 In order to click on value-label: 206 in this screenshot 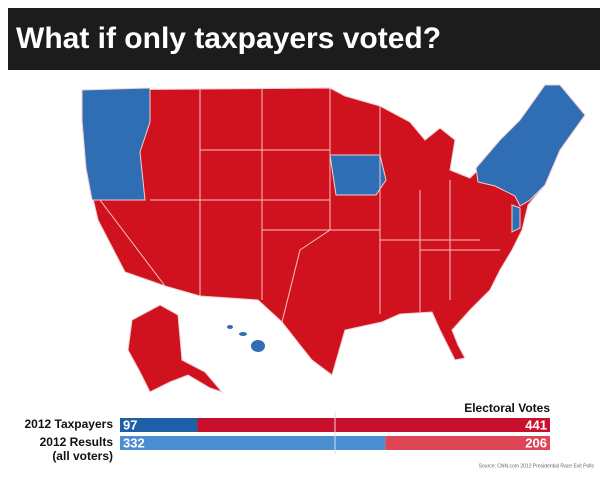, I will do `click(536, 442)`.